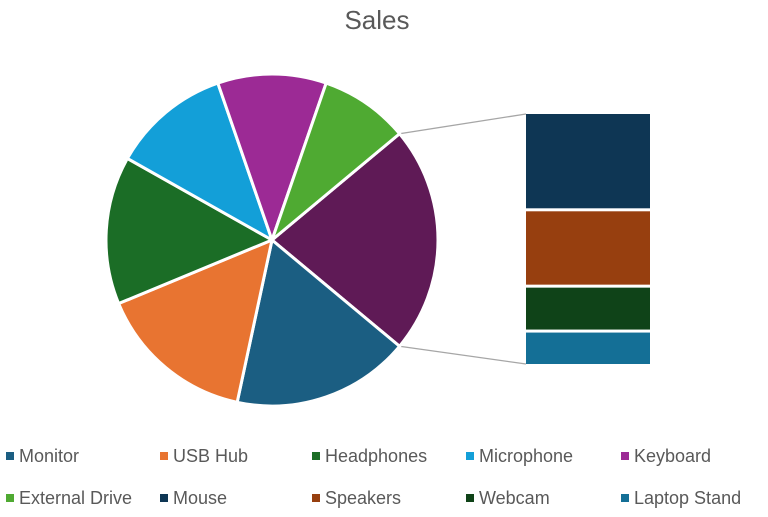 Image resolution: width=768 pixels, height=517 pixels. I want to click on legend-label: Keyboard, so click(672, 456).